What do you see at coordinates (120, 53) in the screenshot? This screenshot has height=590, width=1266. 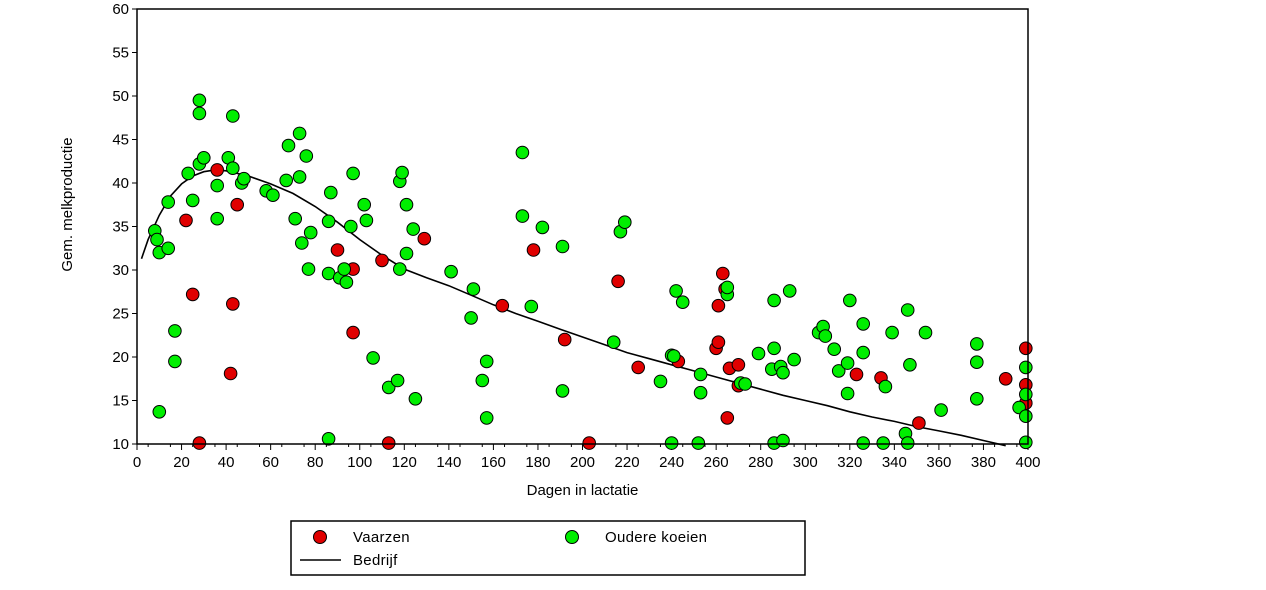 I see `y-tick-label: 55` at bounding box center [120, 53].